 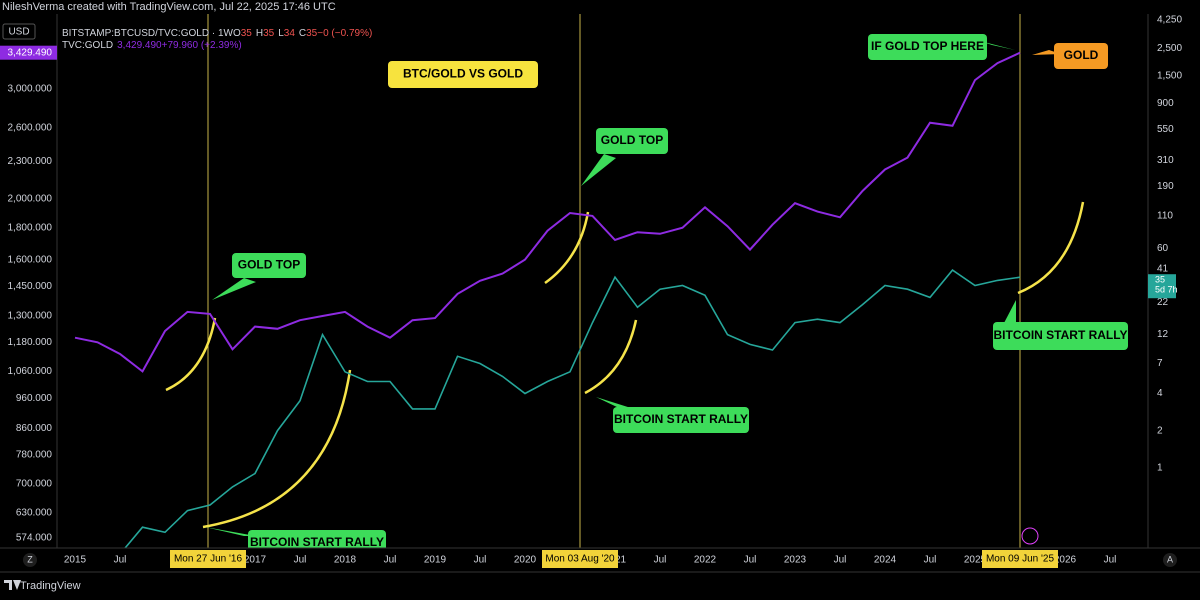 I want to click on y-tick-label: 630.000, so click(x=34, y=512).